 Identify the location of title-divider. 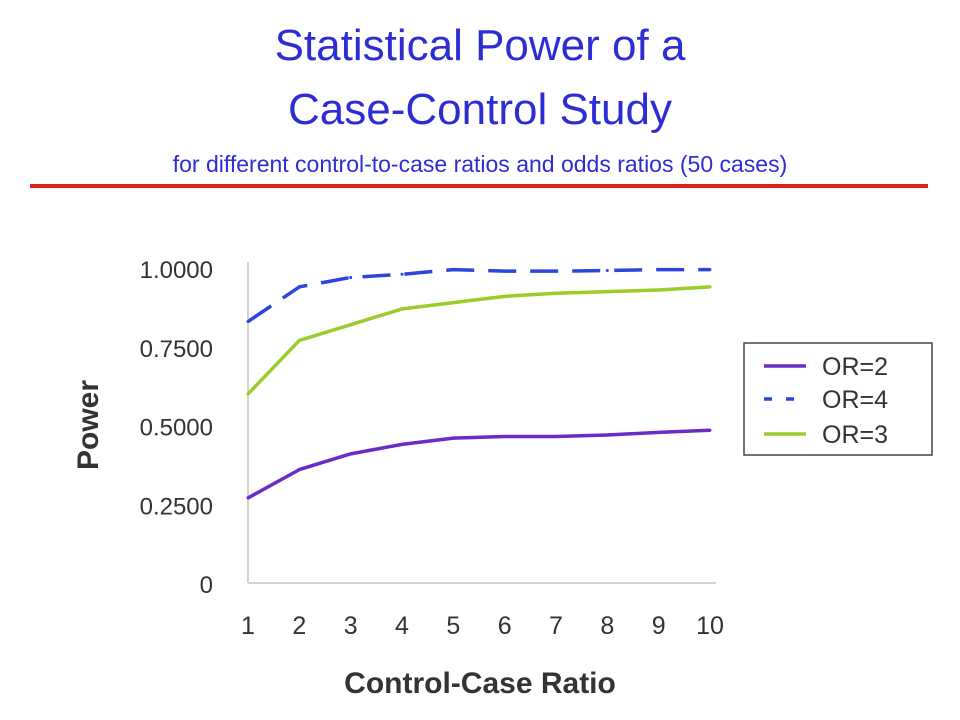
(479, 186).